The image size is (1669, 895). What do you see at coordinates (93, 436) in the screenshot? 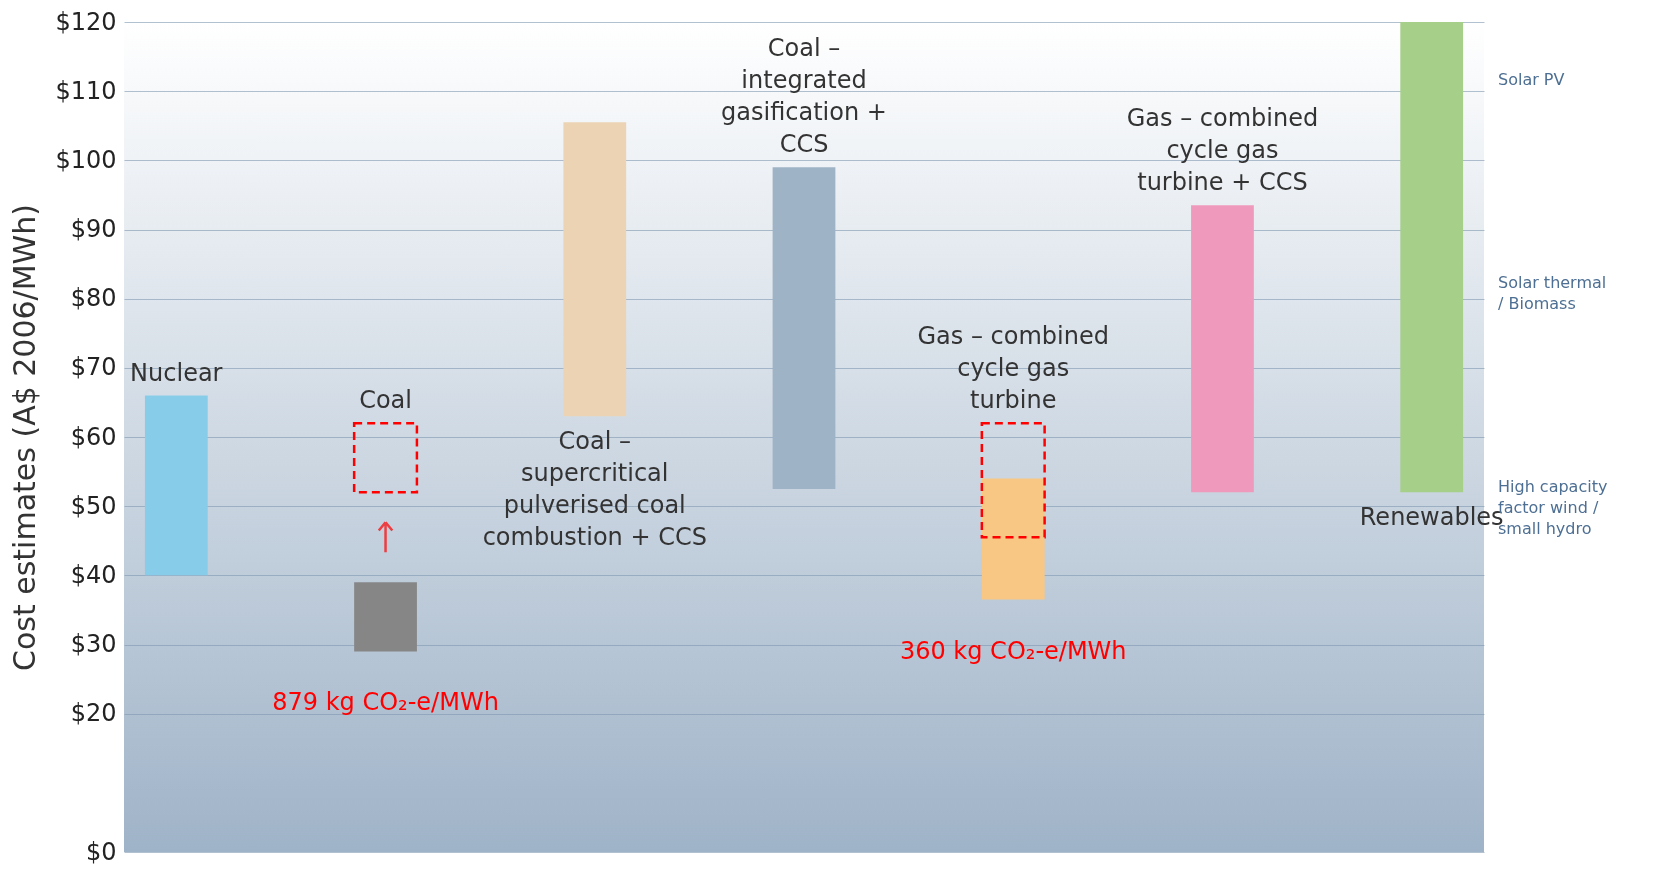
I see `y-tick-label: $60` at bounding box center [93, 436].